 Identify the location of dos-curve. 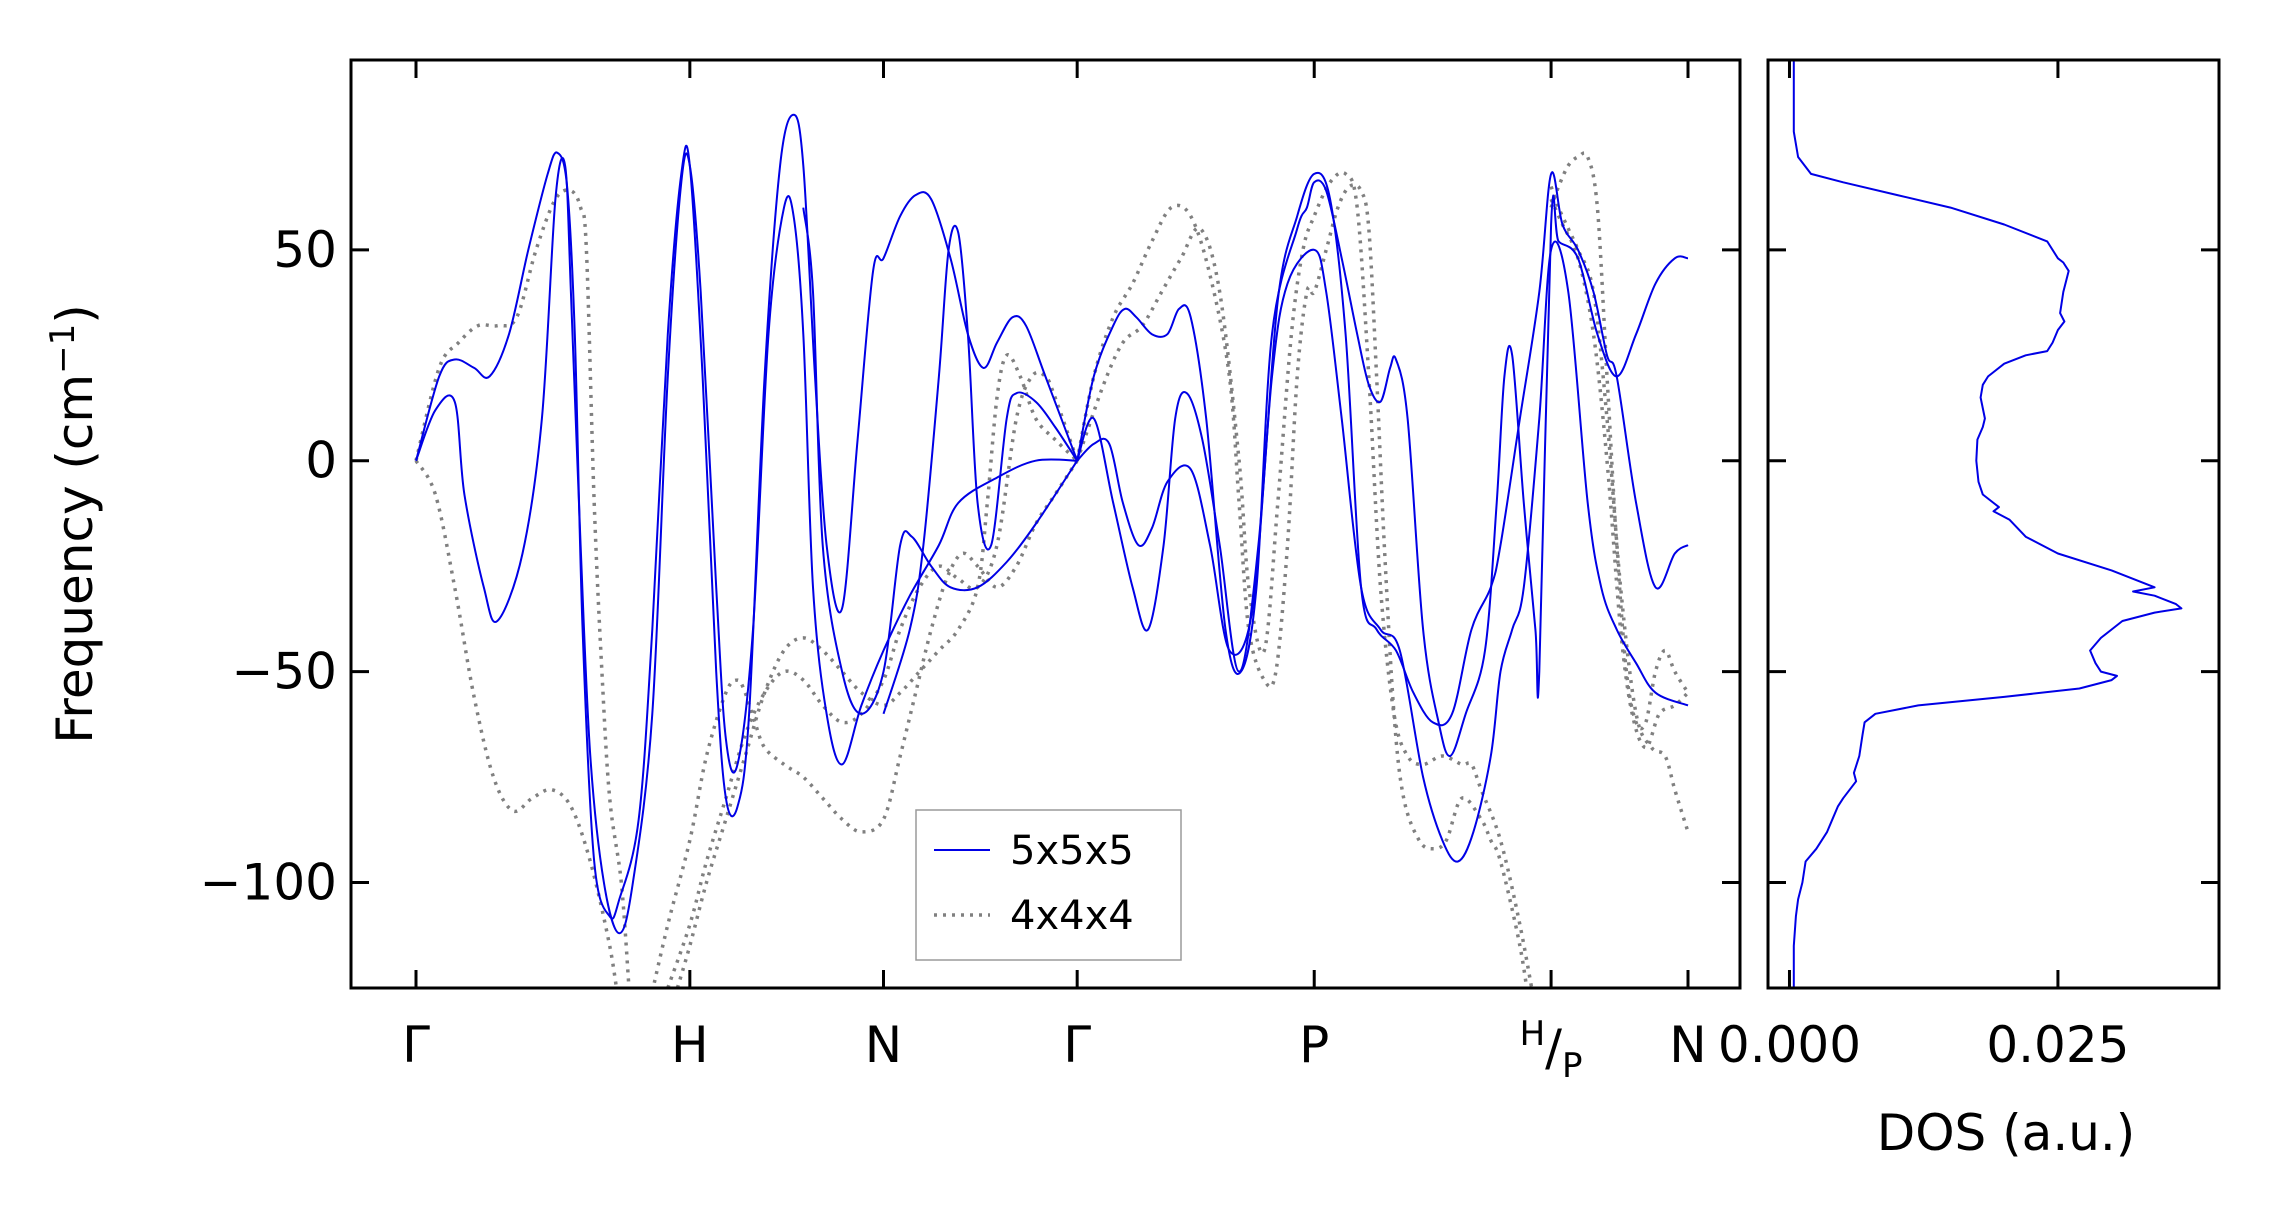
(1987, 524).